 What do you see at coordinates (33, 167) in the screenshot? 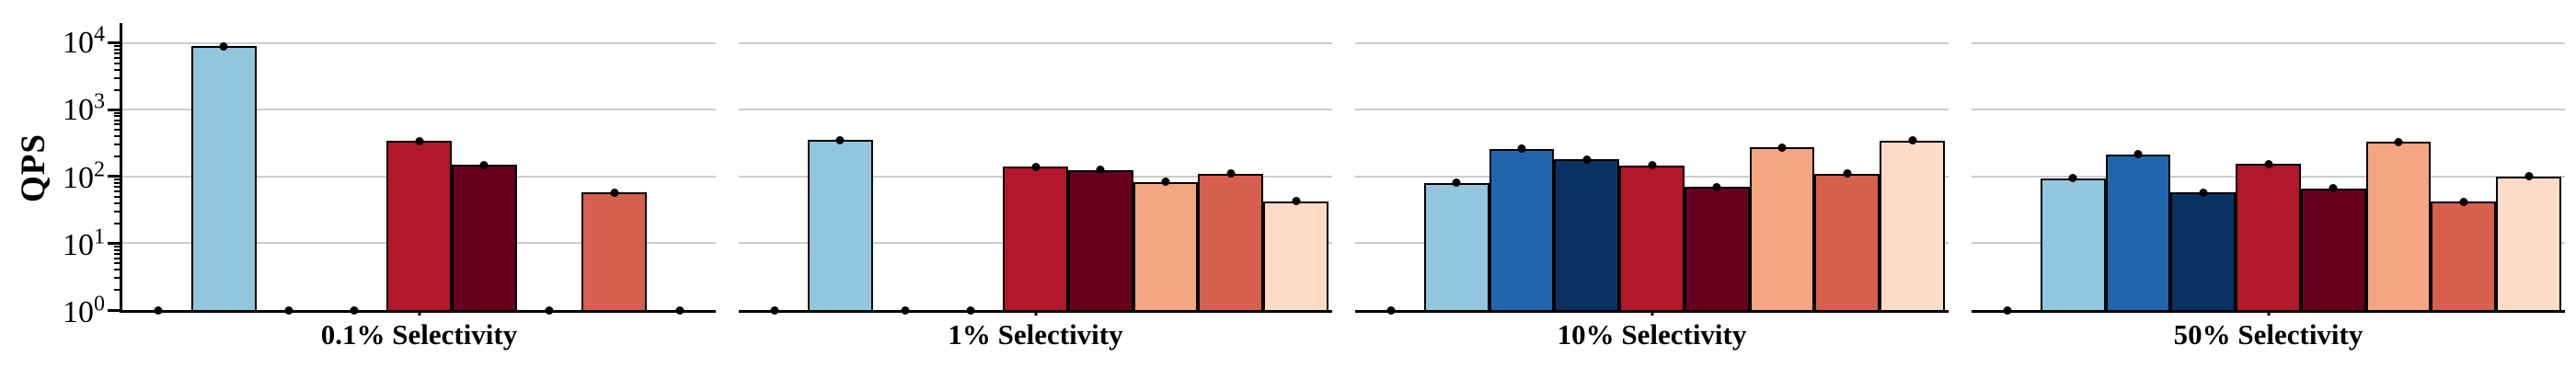
I see `y-axis-label: QPS` at bounding box center [33, 167].